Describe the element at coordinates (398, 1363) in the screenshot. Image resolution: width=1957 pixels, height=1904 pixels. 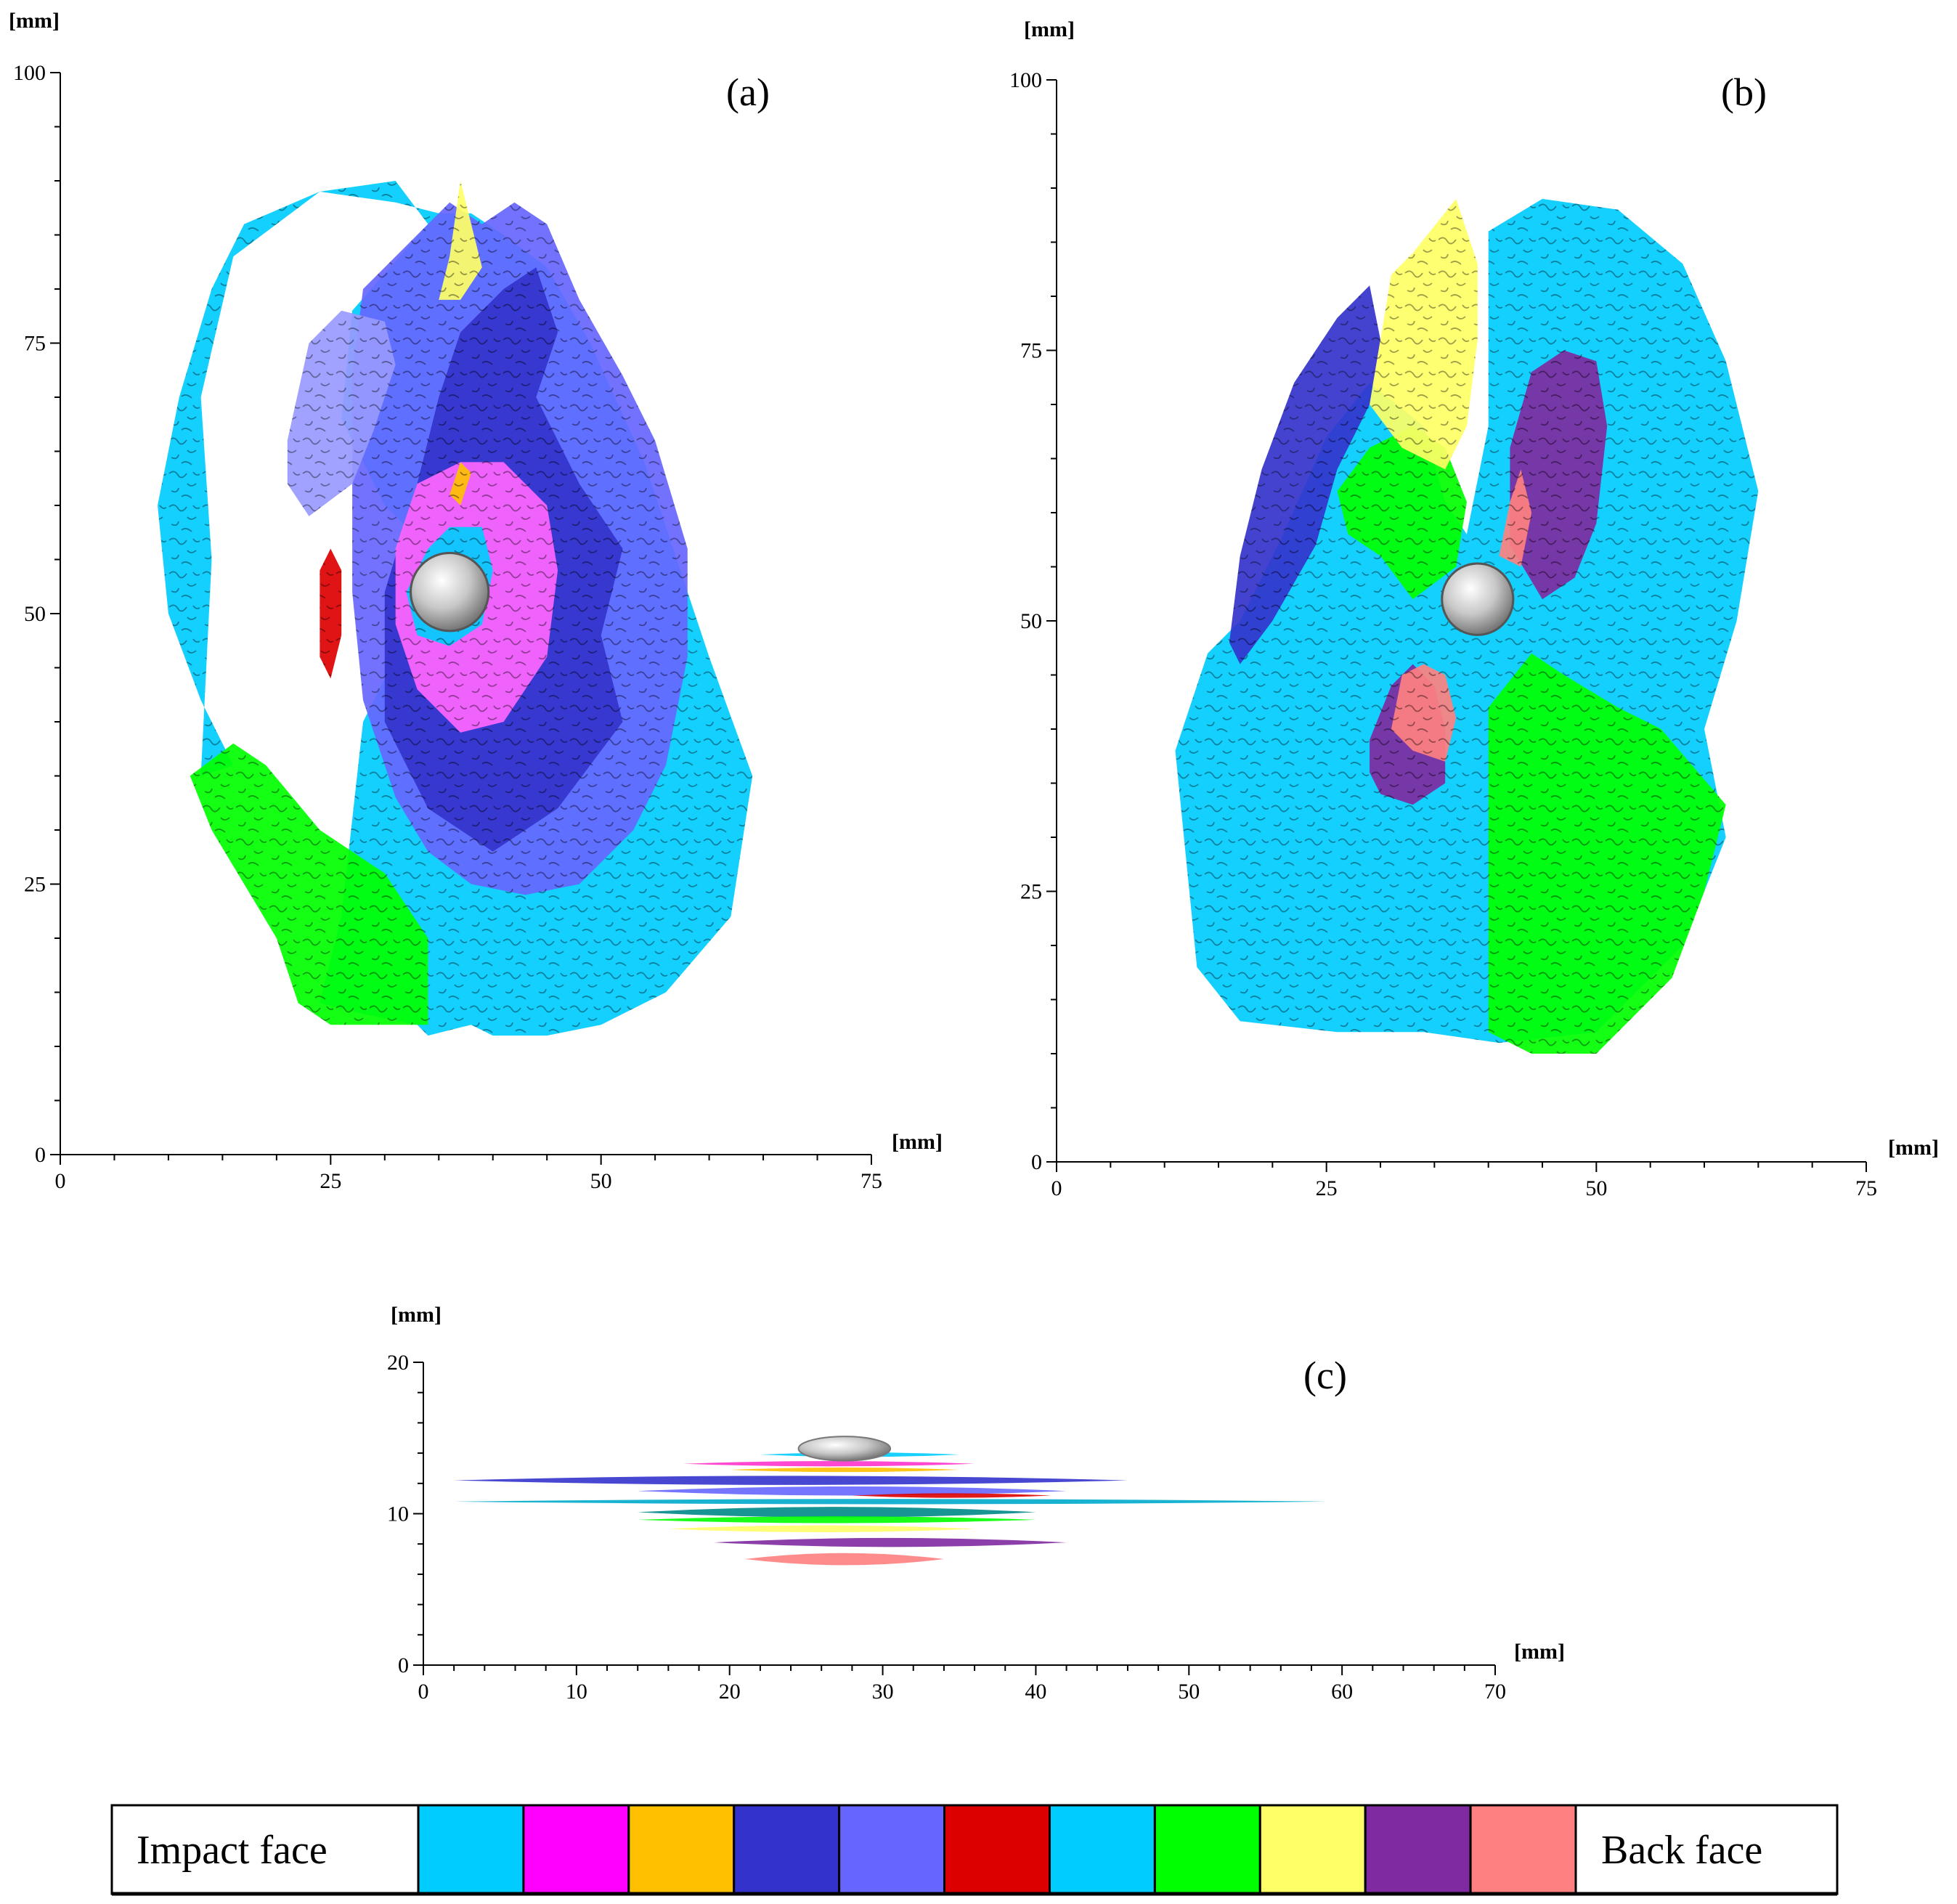
I see `panel-c-y-tick-label: 20` at that location.